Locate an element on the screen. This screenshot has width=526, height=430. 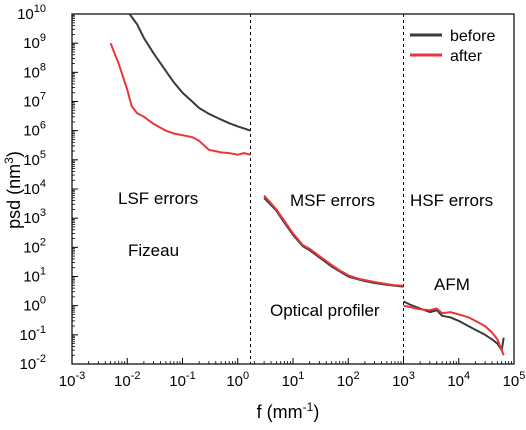
annotation-hsf-errors: HSF errors is located at coordinates (451, 200).